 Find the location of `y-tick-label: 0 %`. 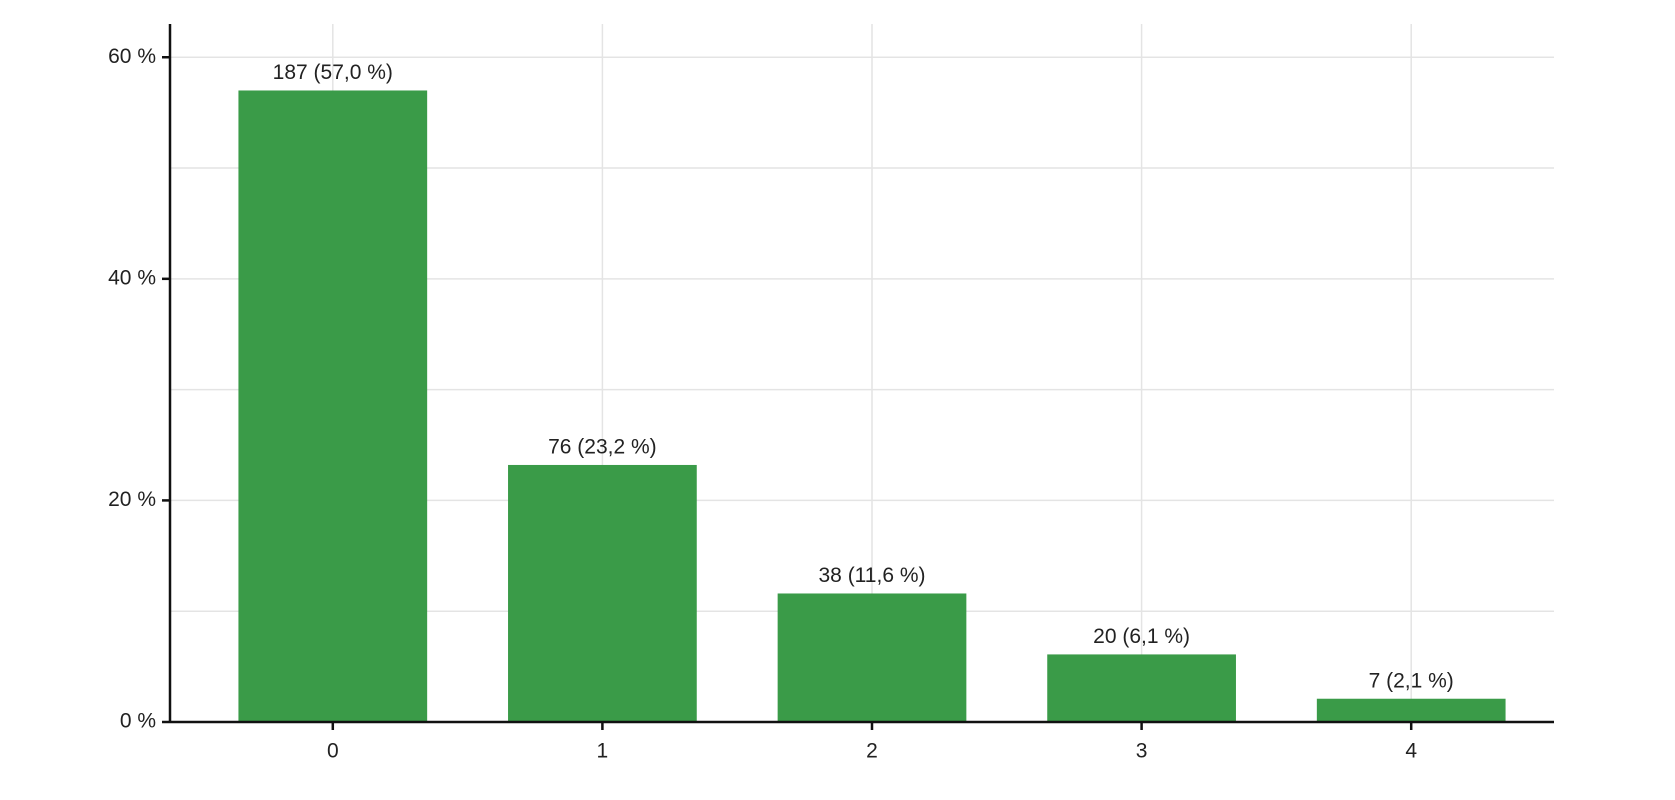

y-tick-label: 0 % is located at coordinates (138, 721).